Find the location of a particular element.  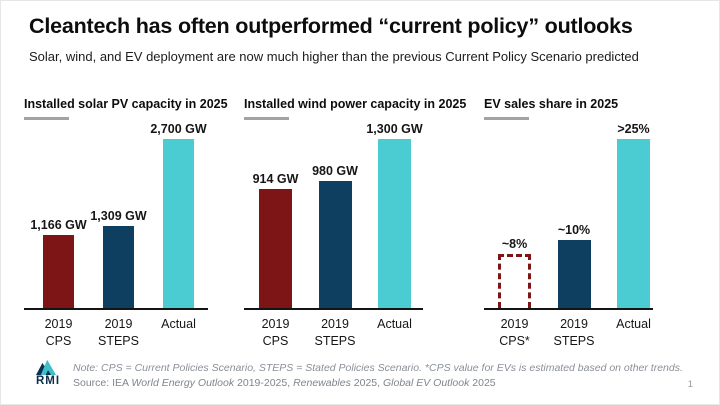

x-axis-labels: 2019 CPS* 2019 STEPS Actual is located at coordinates (568, 333).